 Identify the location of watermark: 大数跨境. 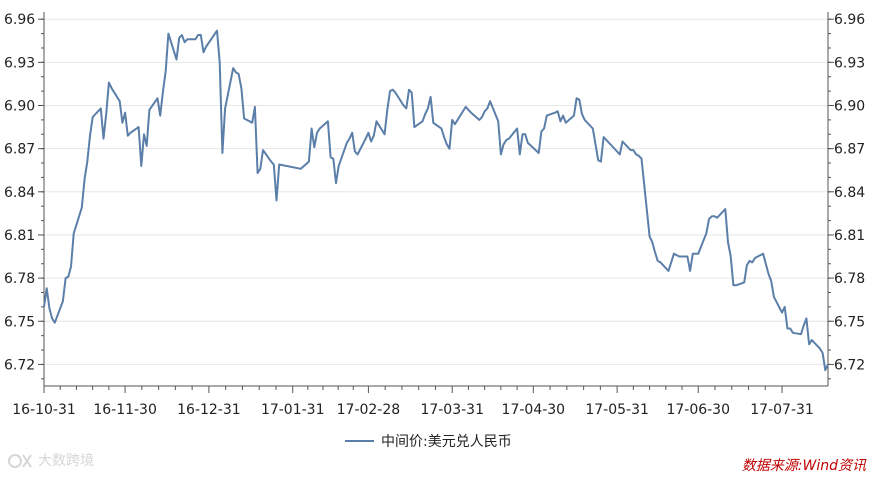
(51, 461).